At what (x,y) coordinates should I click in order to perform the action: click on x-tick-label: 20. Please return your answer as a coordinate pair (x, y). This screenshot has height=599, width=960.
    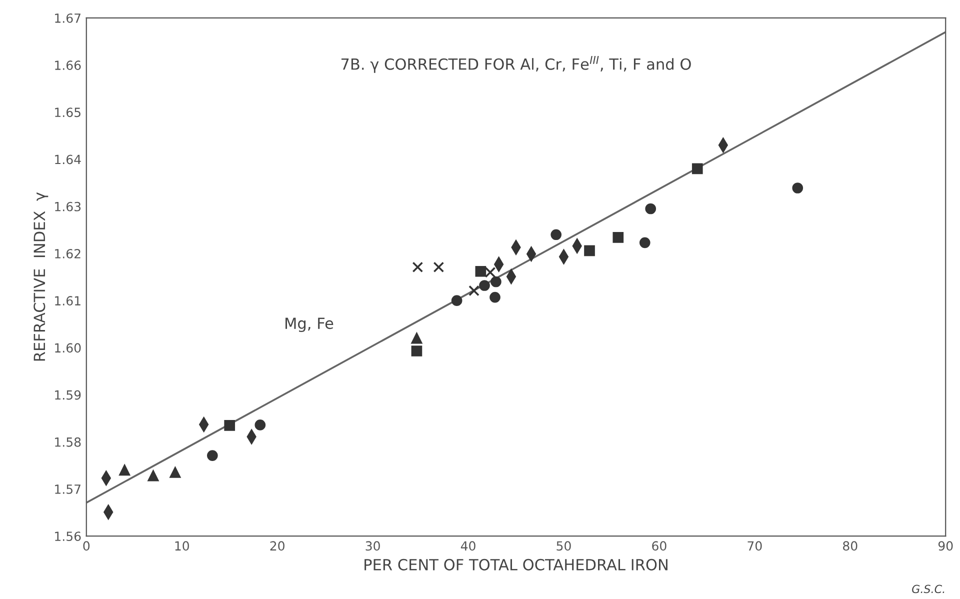
    Looking at the image, I should click on (277, 546).